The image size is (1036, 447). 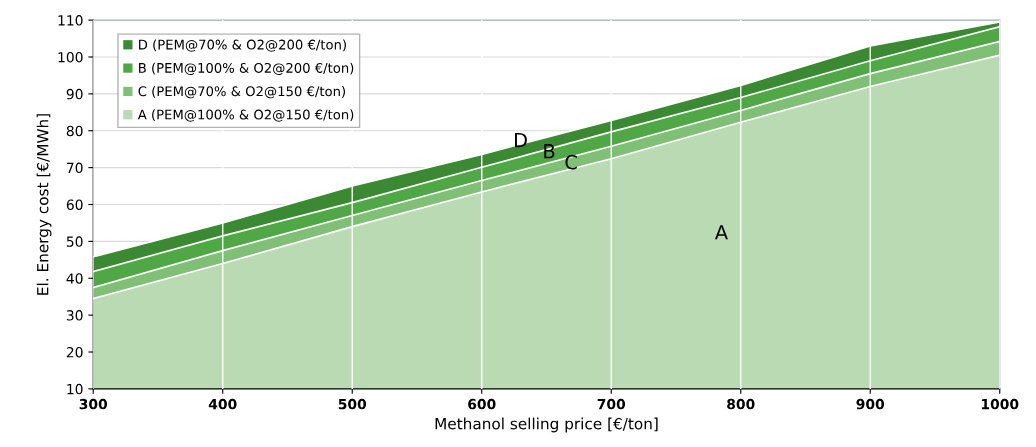 I want to click on y-tick-label: 110, so click(x=70, y=20).